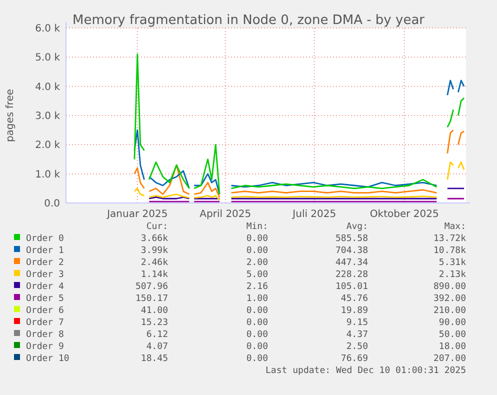 The image size is (497, 395). Describe the element at coordinates (354, 311) in the screenshot. I see `text: 19.89` at that location.